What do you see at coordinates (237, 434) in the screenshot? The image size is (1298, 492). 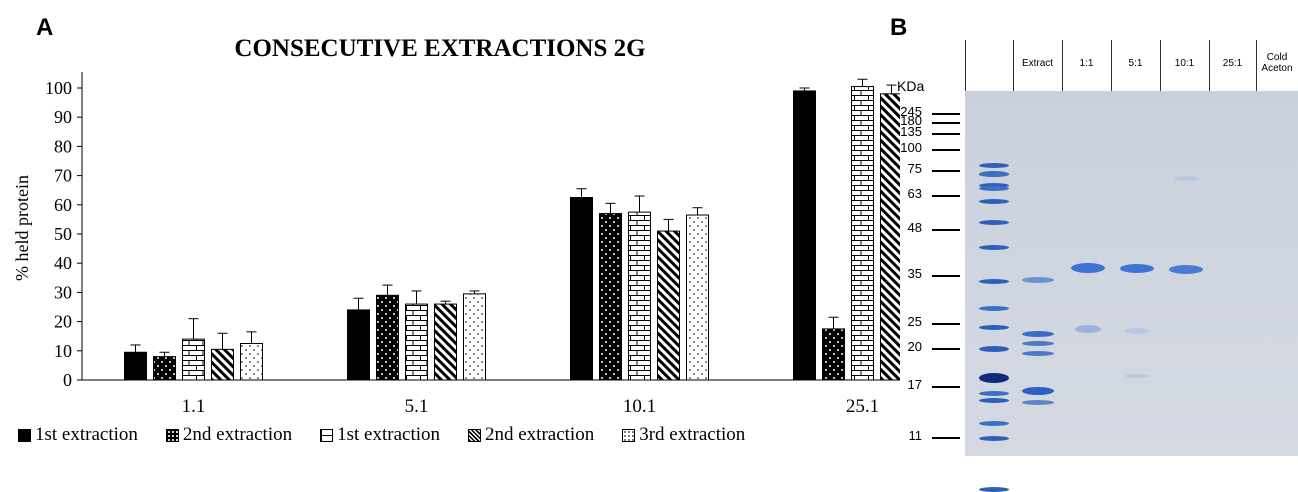 I see `legend-label: 2nd extraction` at bounding box center [237, 434].